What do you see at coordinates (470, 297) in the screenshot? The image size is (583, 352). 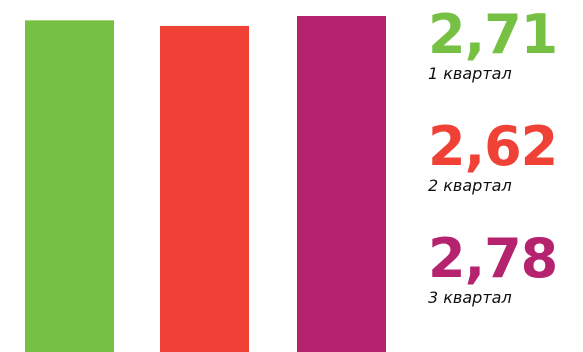 I see `legend-label-q3: 3 квартал` at bounding box center [470, 297].